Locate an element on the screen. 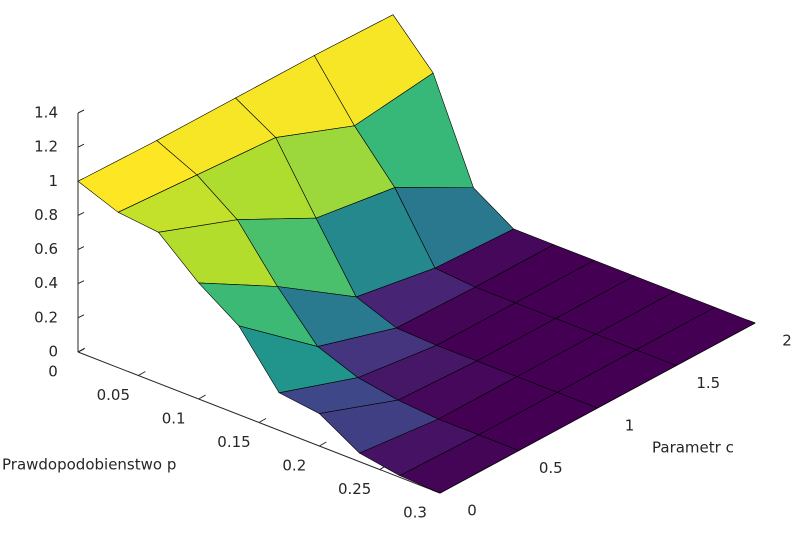  y-tick-label: 1.5 is located at coordinates (708, 383).